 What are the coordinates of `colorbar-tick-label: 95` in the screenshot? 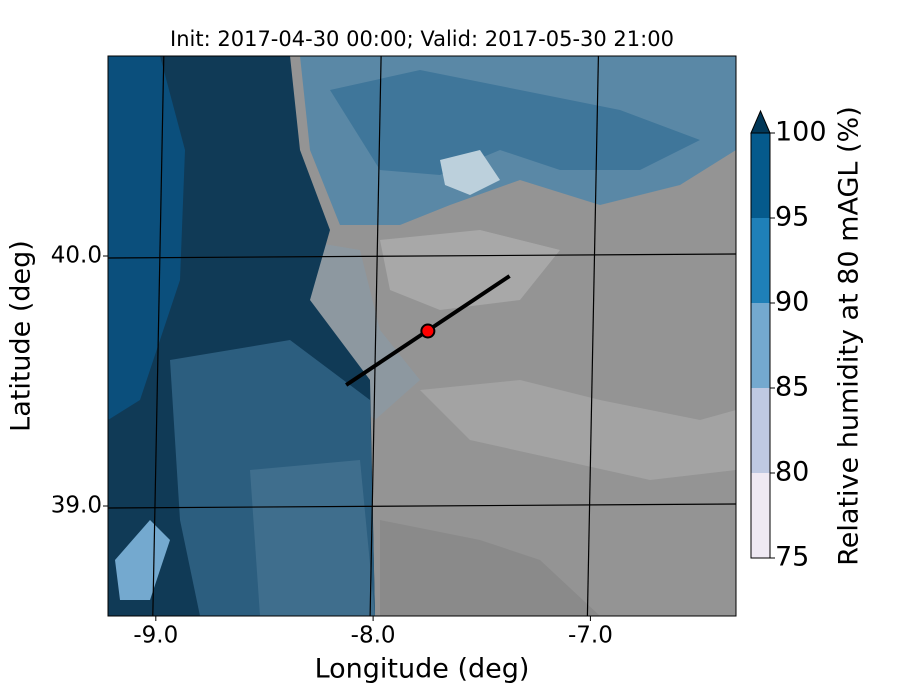 It's located at (792, 217).